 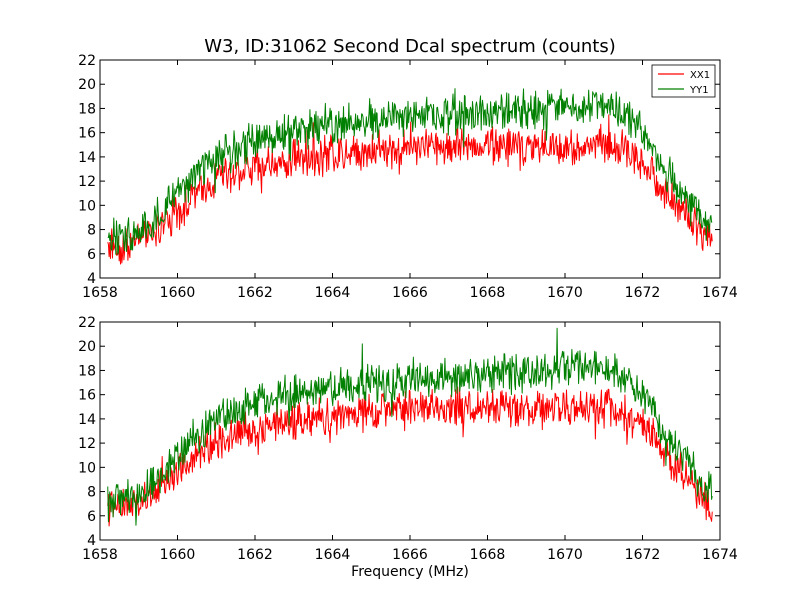 What do you see at coordinates (700, 75) in the screenshot?
I see `legend-label-xx1: XX1` at bounding box center [700, 75].